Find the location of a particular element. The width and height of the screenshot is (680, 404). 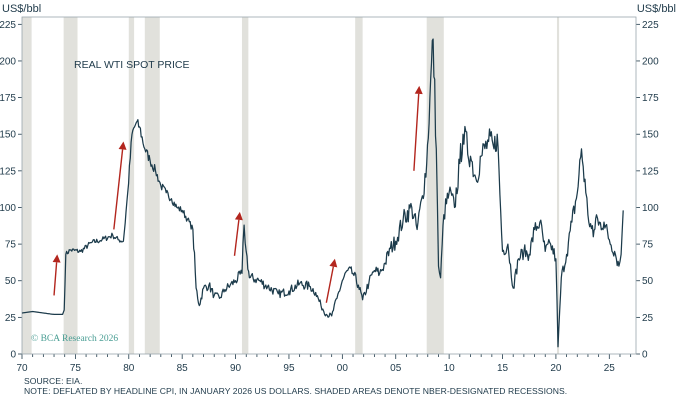

y-tick-right-label-150: 150 is located at coordinates (650, 135).